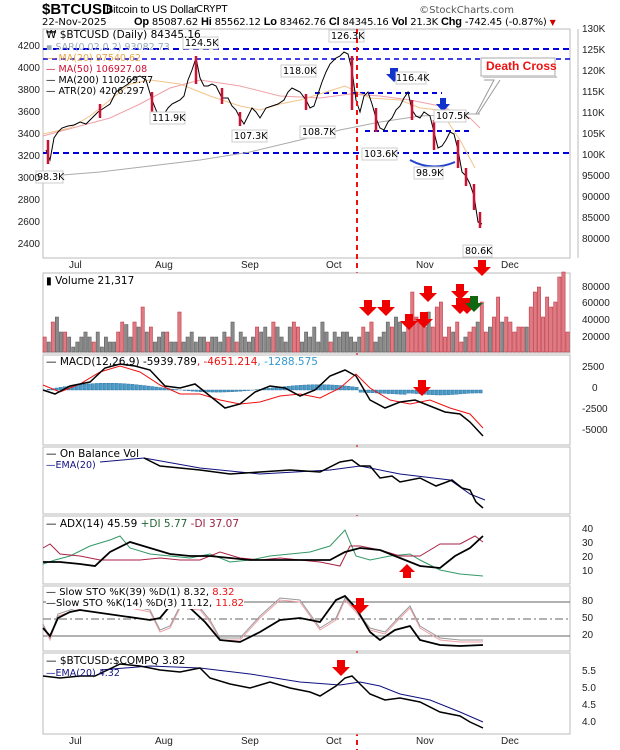 This screenshot has width=620, height=750. I want to click on legend-atr: — ATR(20) 4206.297, so click(95, 91).